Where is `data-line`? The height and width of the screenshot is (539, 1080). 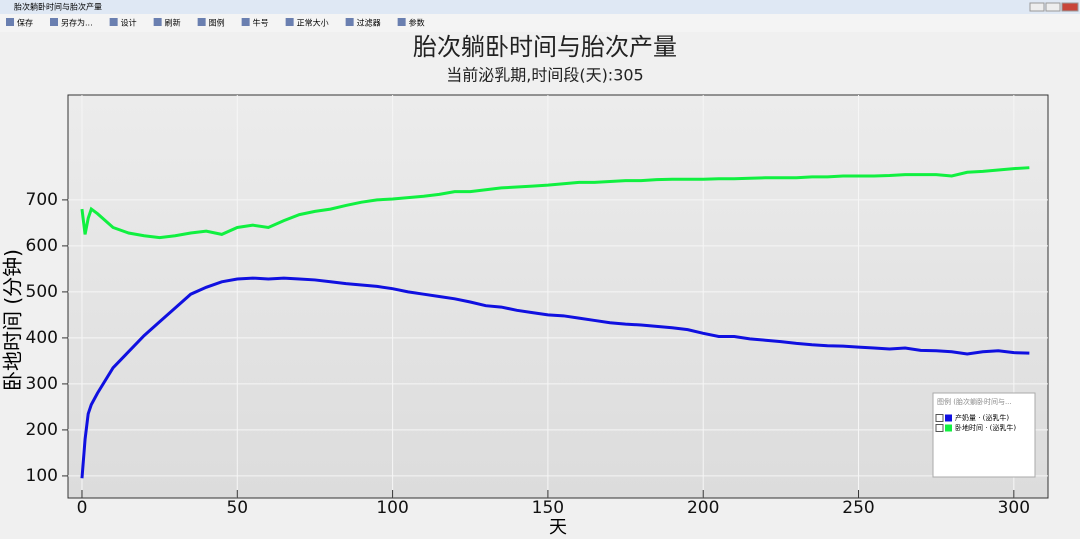
data-line is located at coordinates (555, 203).